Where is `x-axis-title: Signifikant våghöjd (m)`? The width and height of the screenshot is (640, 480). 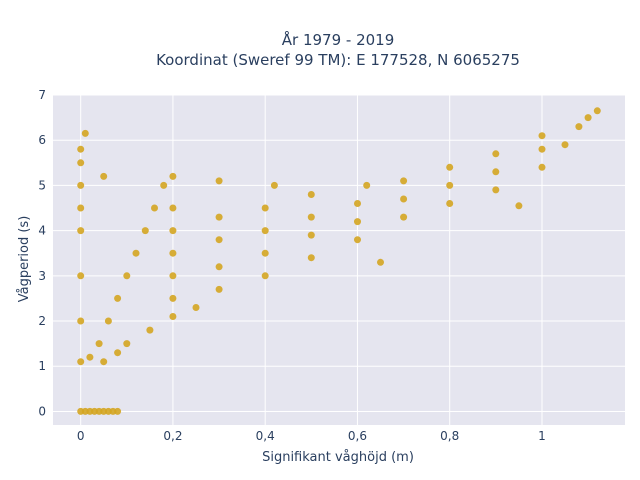
x-axis-title: Signifikant våghöjd (m) is located at coordinates (338, 457).